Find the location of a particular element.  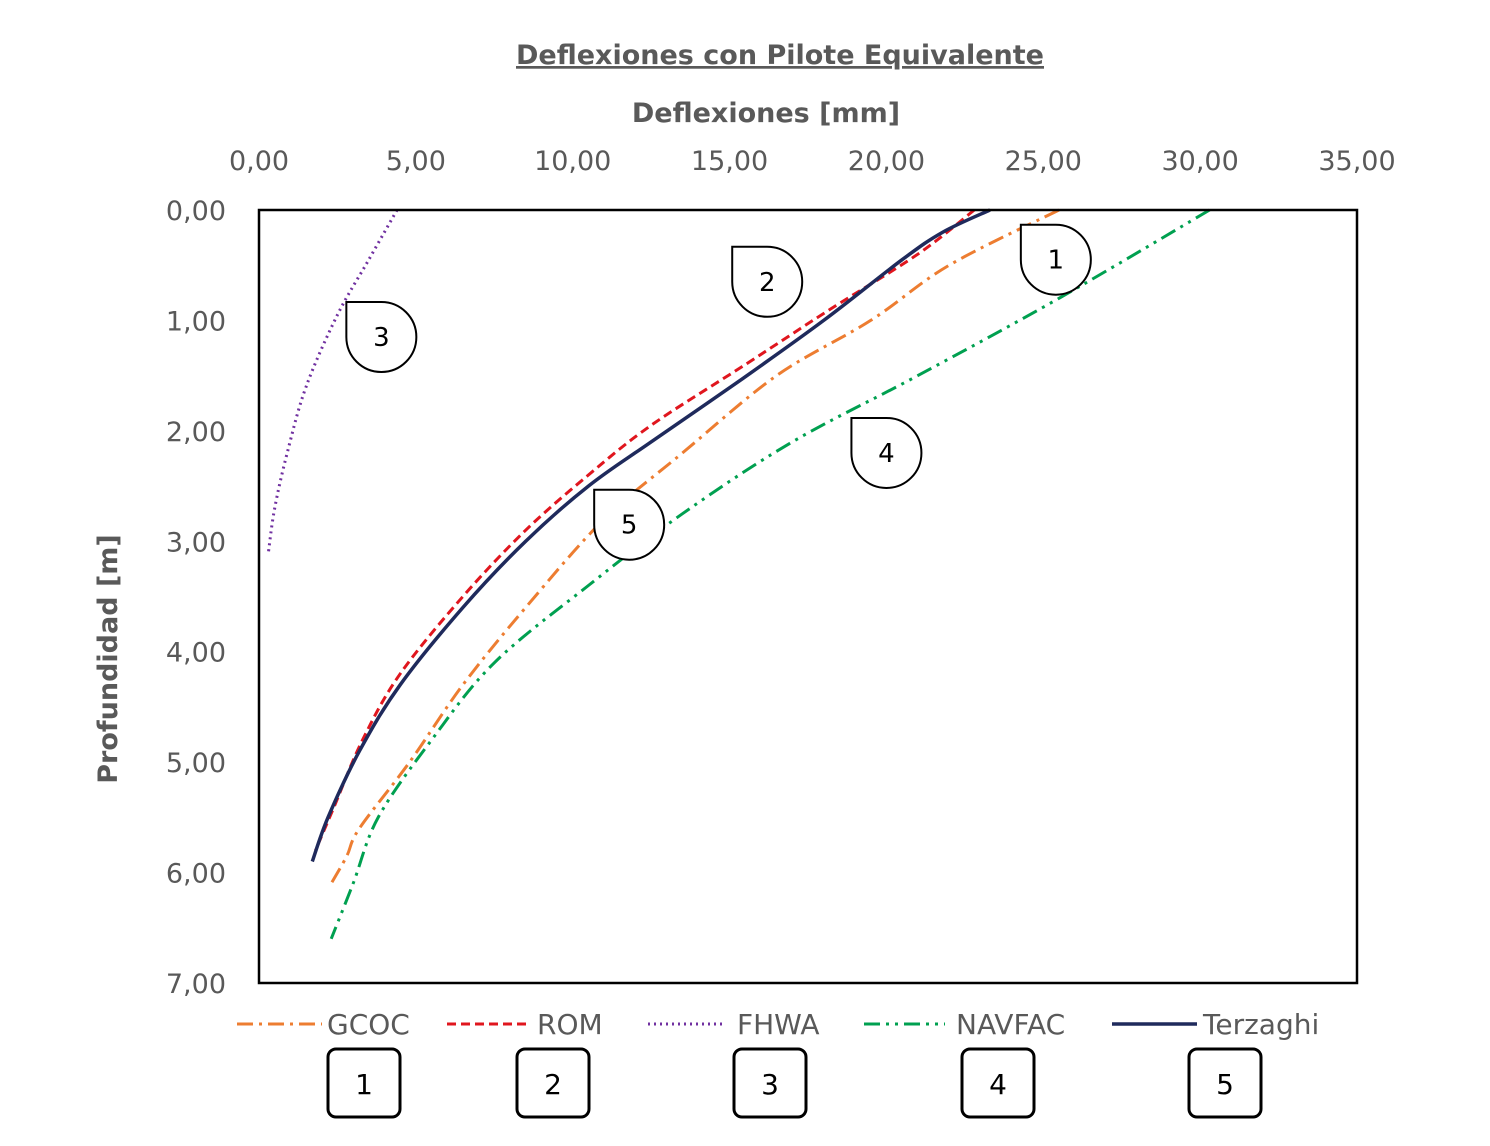

callout-label: 3 is located at coordinates (381, 338).